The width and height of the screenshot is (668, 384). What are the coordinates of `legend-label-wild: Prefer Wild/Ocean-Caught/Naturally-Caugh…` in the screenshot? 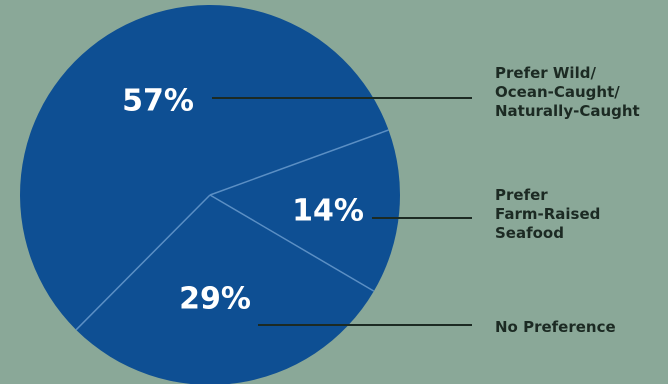 It's located at (567, 92).